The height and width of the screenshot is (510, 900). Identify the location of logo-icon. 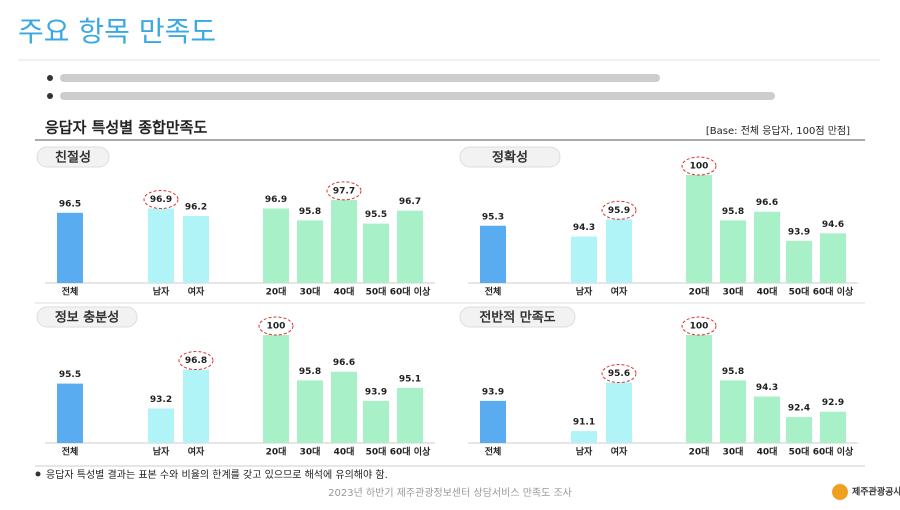
(840, 492).